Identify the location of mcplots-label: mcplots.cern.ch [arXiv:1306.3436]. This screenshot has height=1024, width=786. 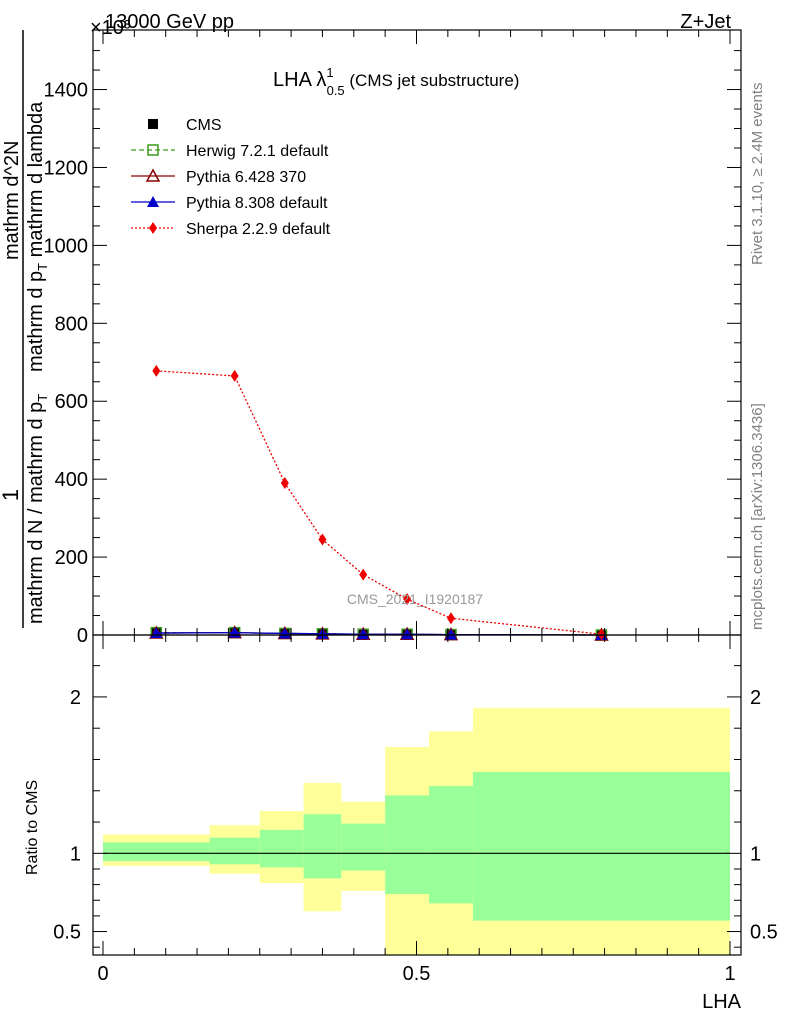
(757, 516).